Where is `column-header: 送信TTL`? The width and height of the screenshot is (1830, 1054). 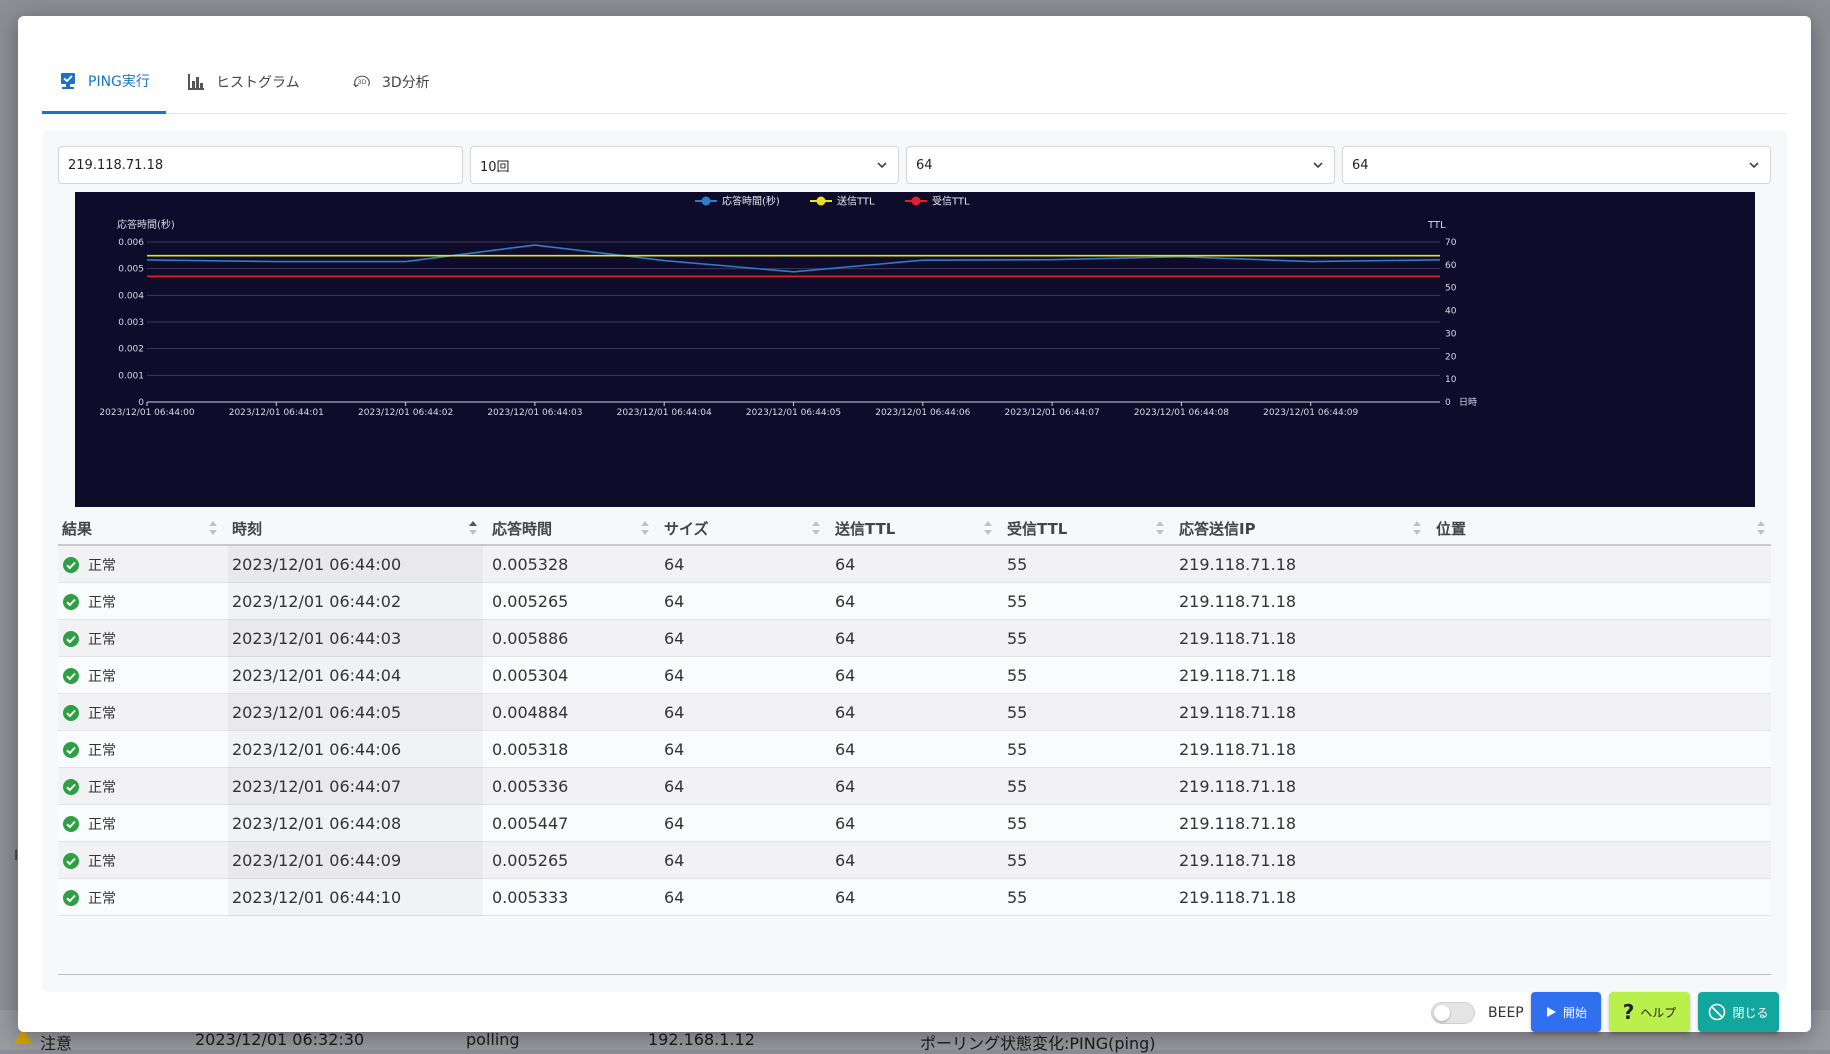 column-header: 送信TTL is located at coordinates (914, 528).